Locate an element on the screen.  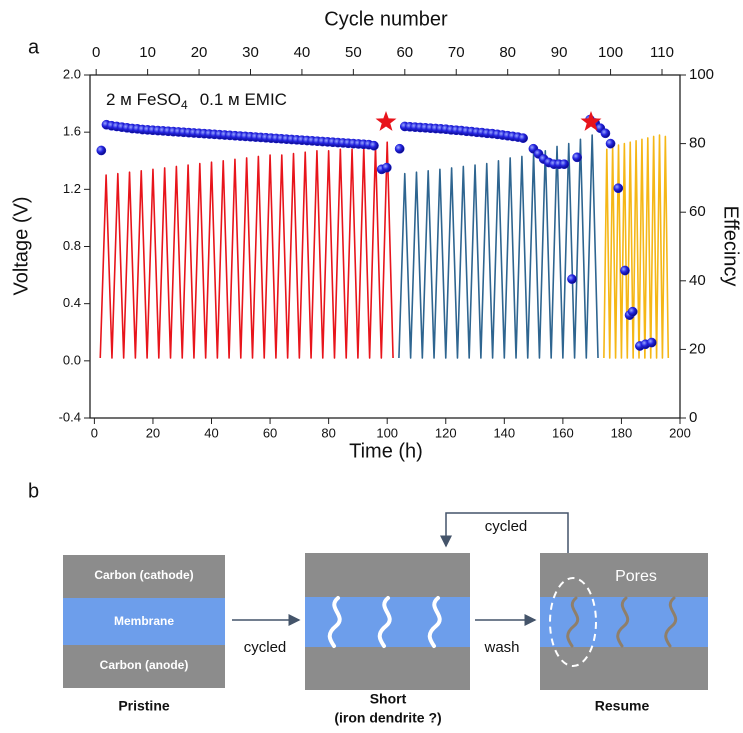
layer-label: Carbon (cathode) is located at coordinates (143, 575).